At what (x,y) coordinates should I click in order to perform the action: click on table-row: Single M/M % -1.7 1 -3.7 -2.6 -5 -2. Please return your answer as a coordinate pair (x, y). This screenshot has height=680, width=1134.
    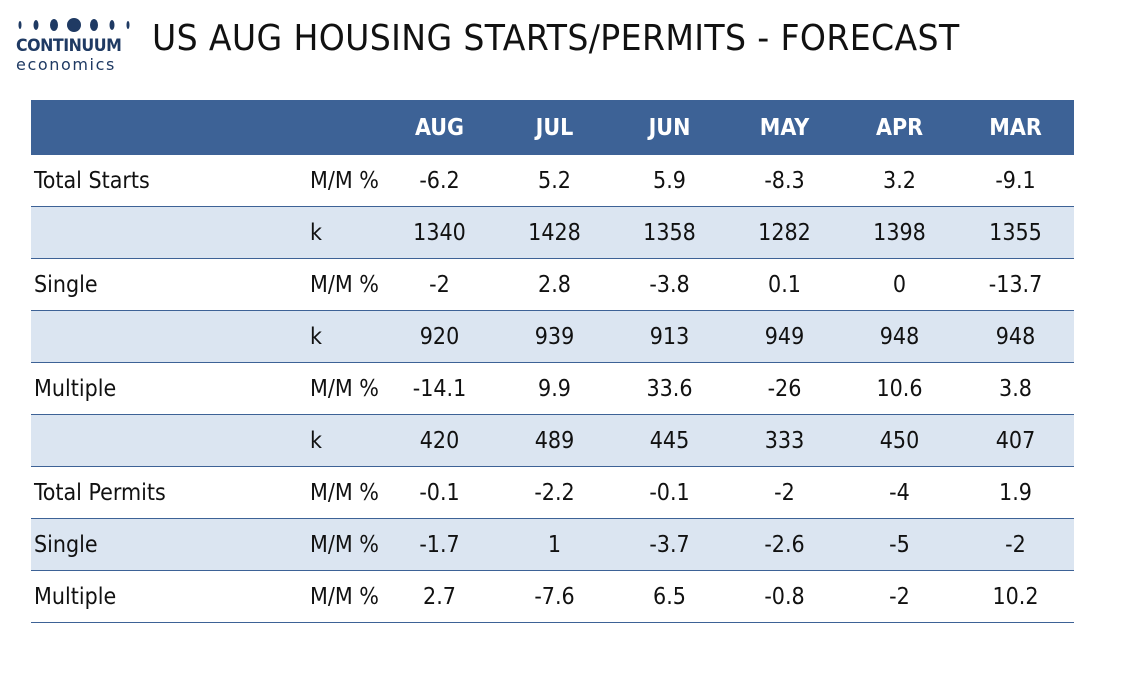
    Looking at the image, I should click on (552, 544).